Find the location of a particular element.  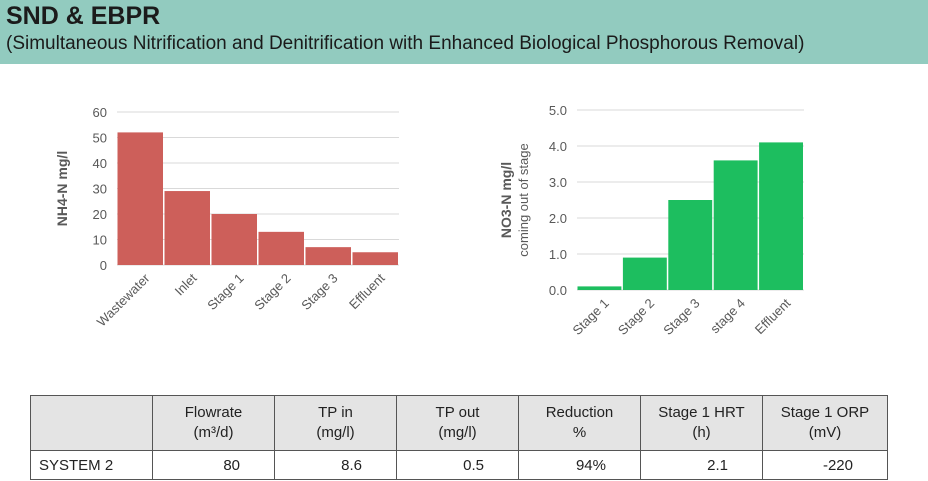

nh4-ytick-label: 20 is located at coordinates (100, 214).